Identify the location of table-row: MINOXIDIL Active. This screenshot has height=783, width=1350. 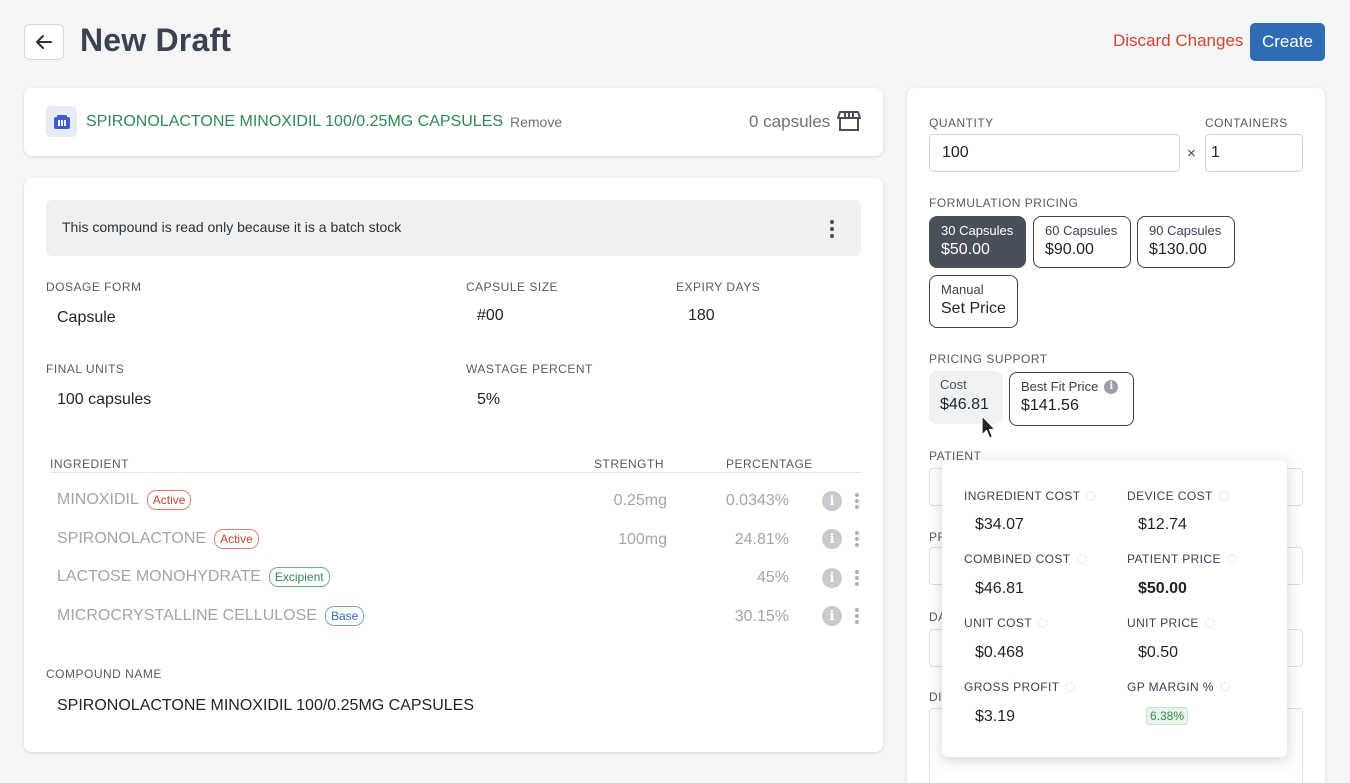
(124, 500).